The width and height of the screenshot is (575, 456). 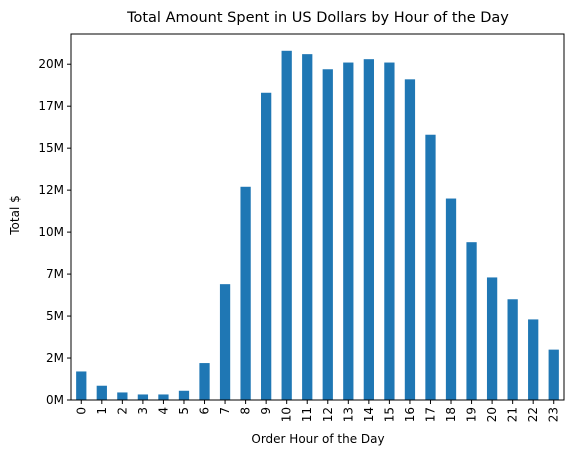 What do you see at coordinates (143, 411) in the screenshot?
I see `x-tick-label: 3` at bounding box center [143, 411].